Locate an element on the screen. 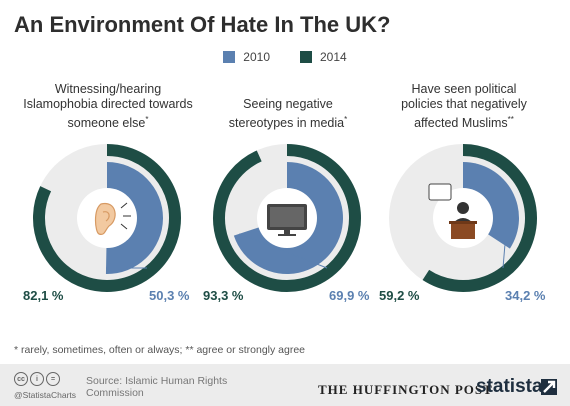  huffington-post-logo: THE HUFFINGTON POST is located at coordinates (405, 389).